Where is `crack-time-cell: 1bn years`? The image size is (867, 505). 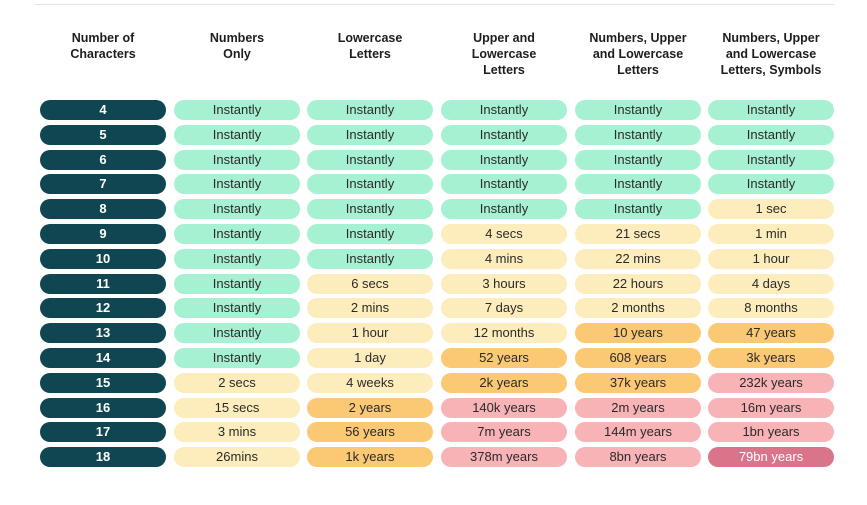
crack-time-cell: 1bn years is located at coordinates (771, 432).